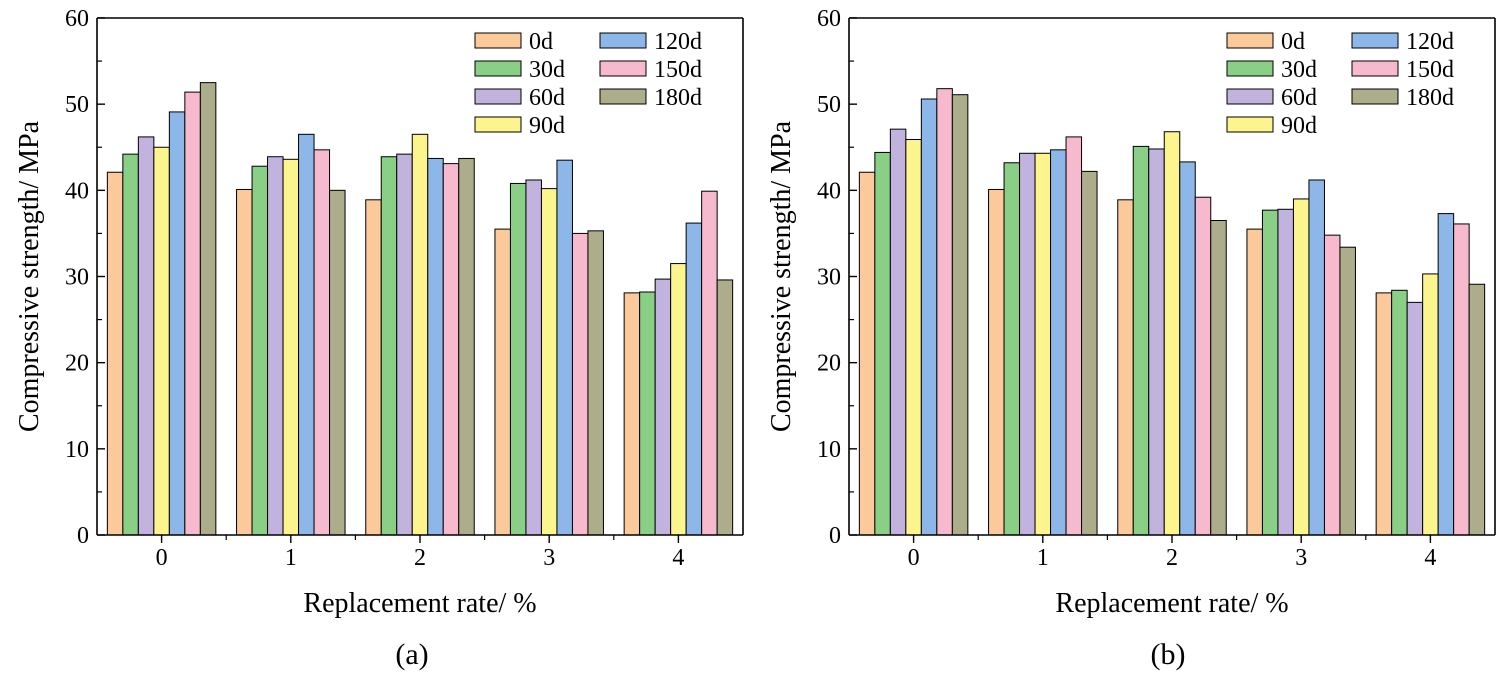  Describe the element at coordinates (412, 654) in the screenshot. I see `panel-label-a: (a)` at that location.